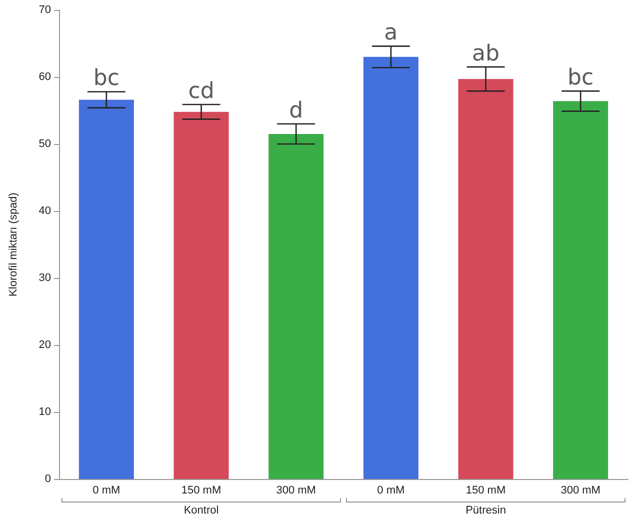 This screenshot has height=522, width=630. Describe the element at coordinates (486, 510) in the screenshot. I see `text: Pütresin` at that location.